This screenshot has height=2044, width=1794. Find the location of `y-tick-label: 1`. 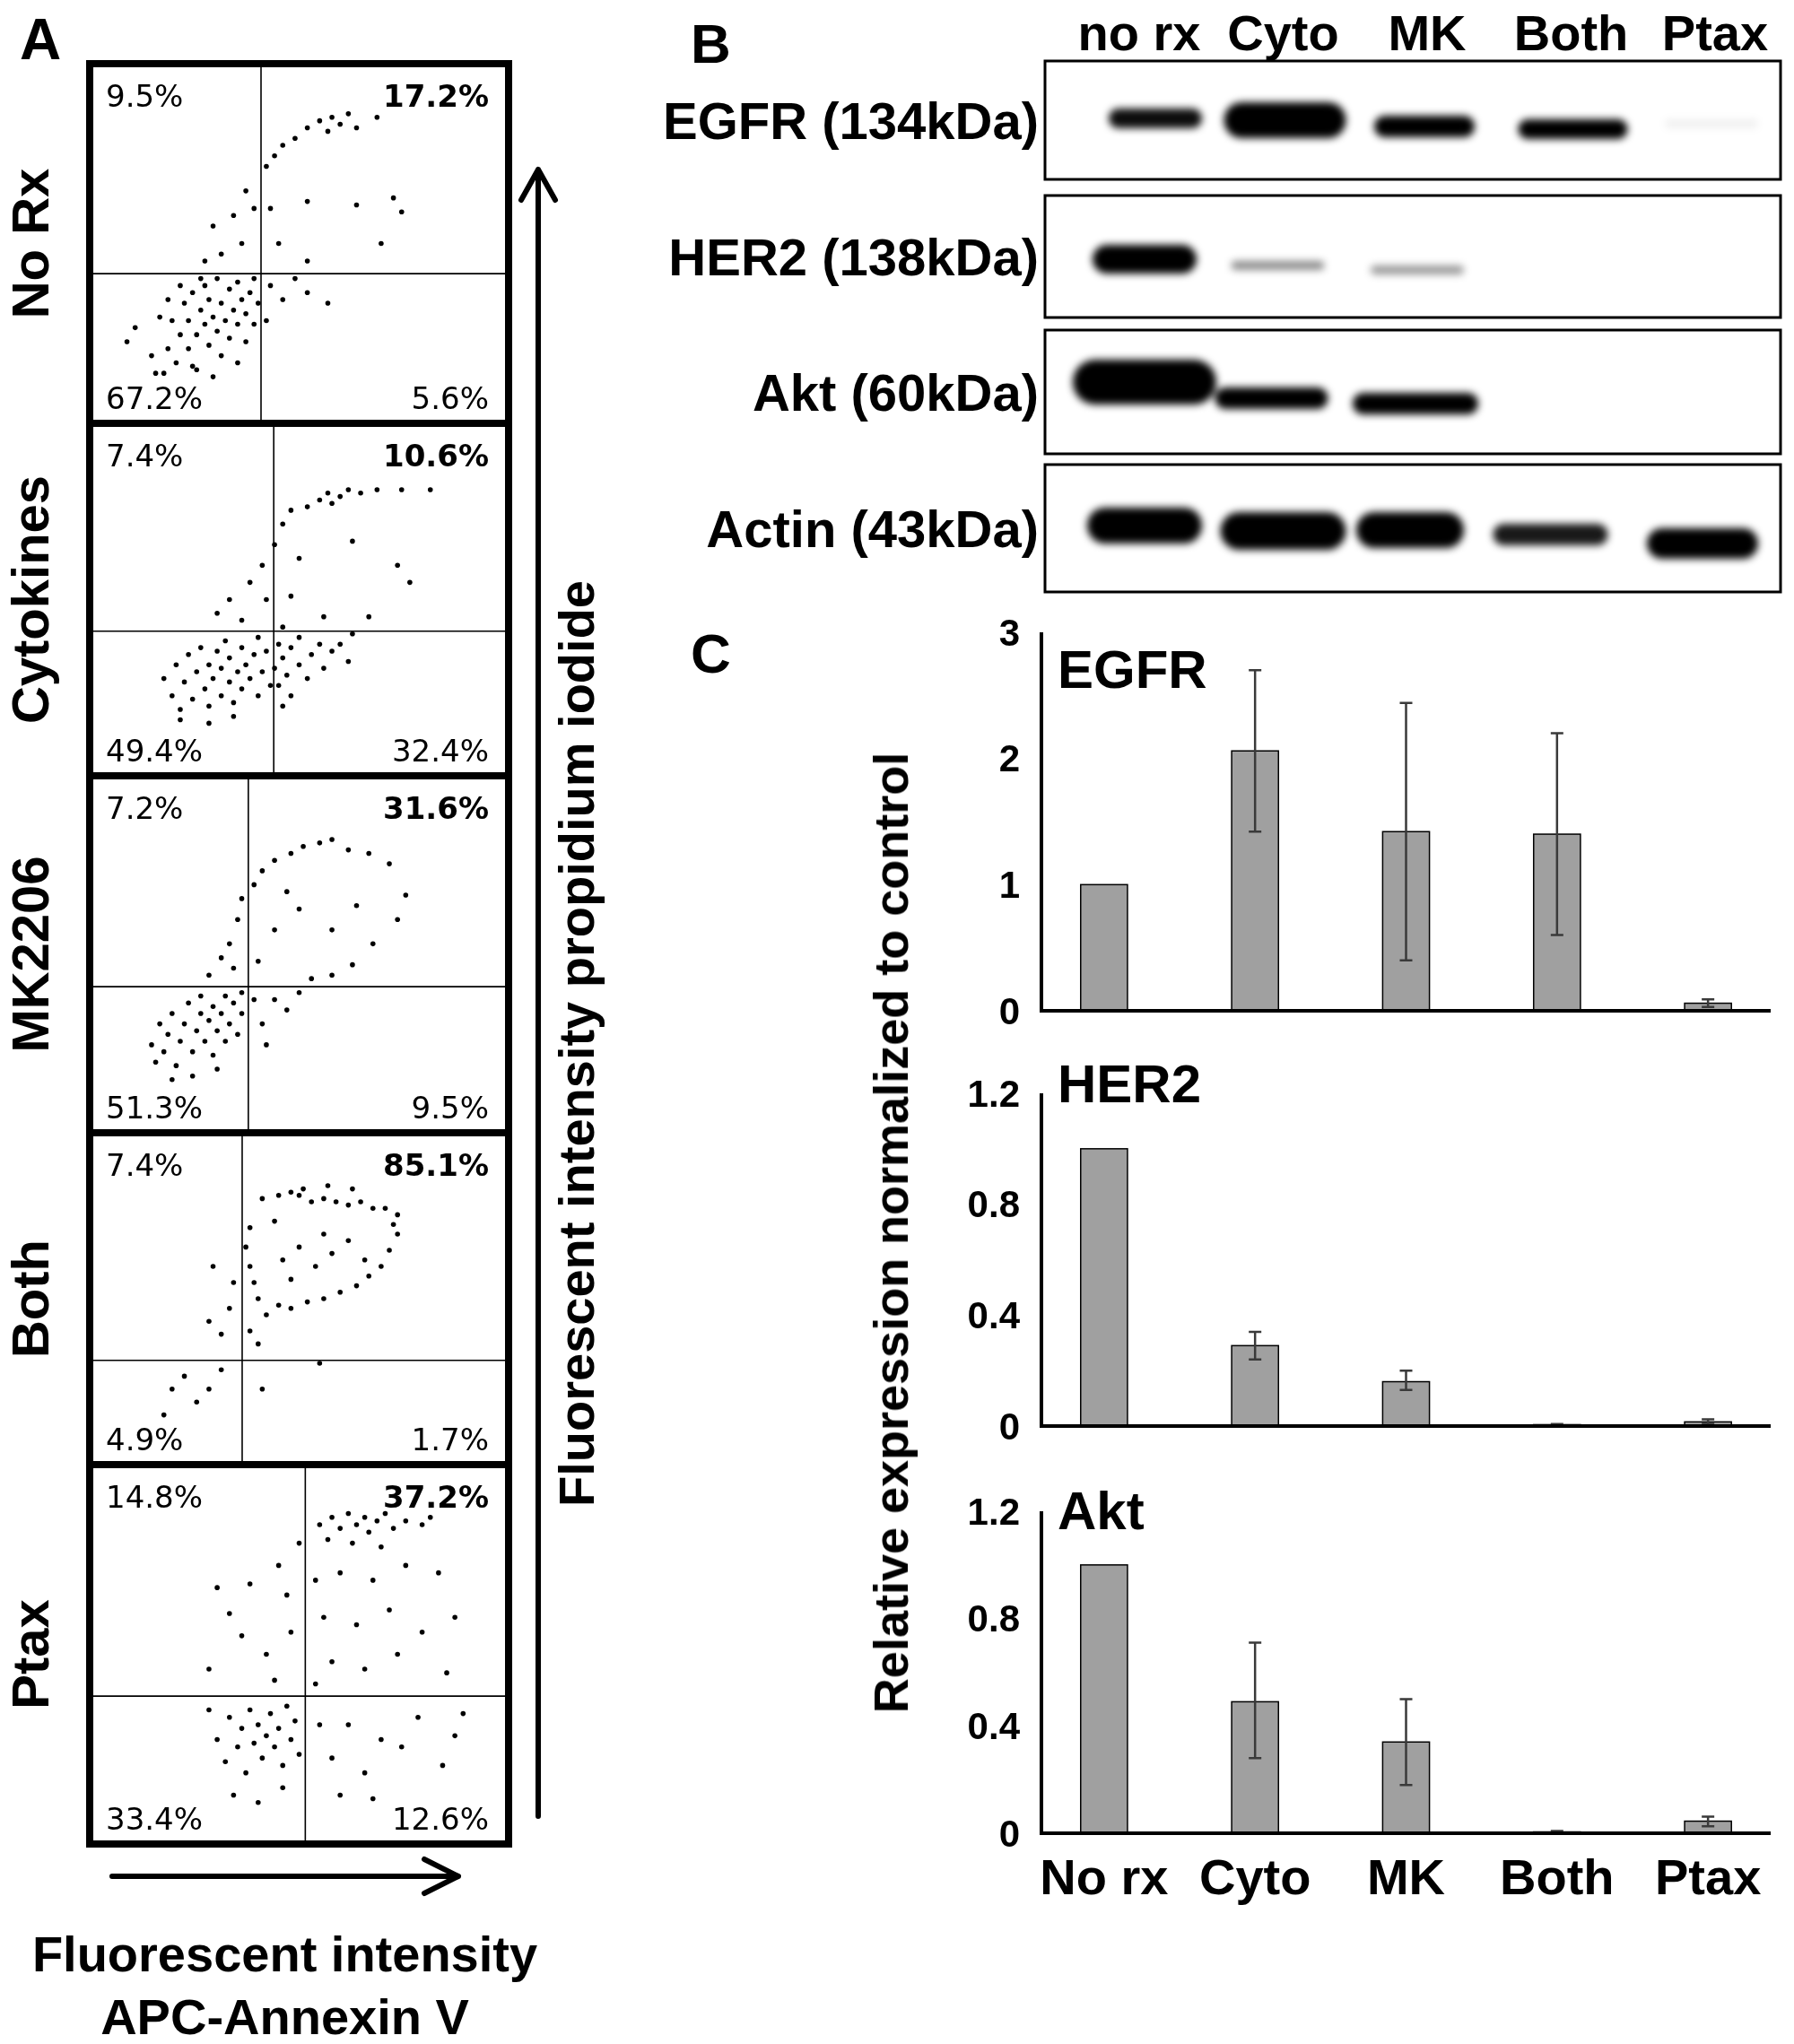

y-tick-label: 1 is located at coordinates (1009, 885).